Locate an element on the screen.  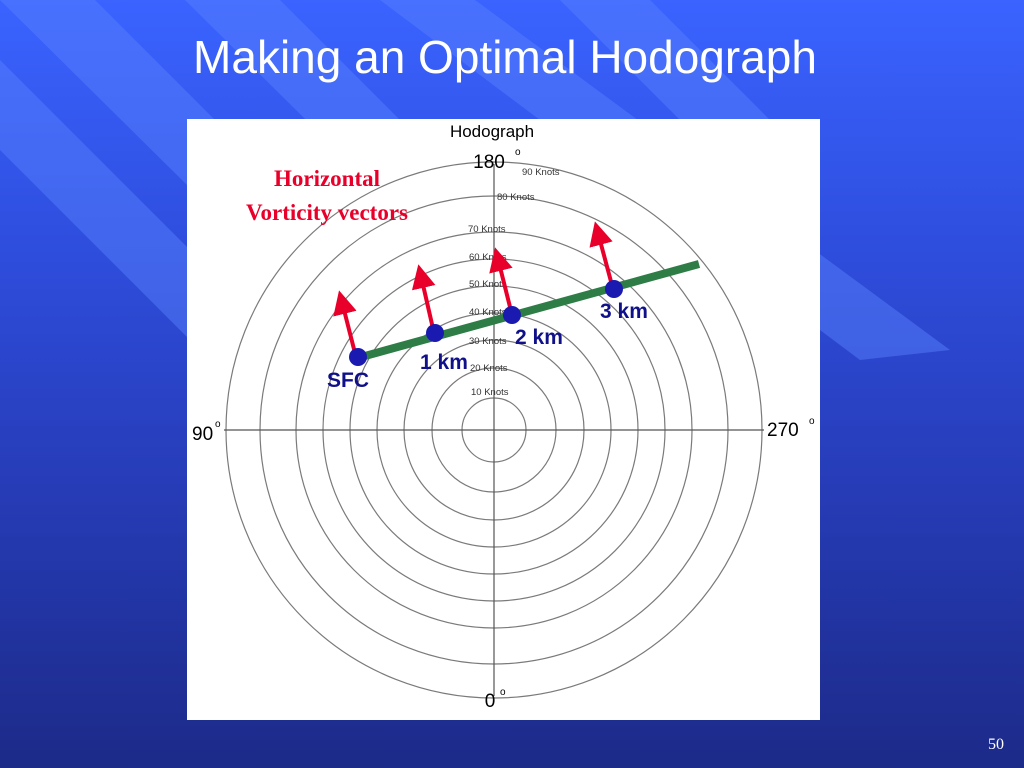
vorticity-arrow-2km is located at coordinates (501, 281).